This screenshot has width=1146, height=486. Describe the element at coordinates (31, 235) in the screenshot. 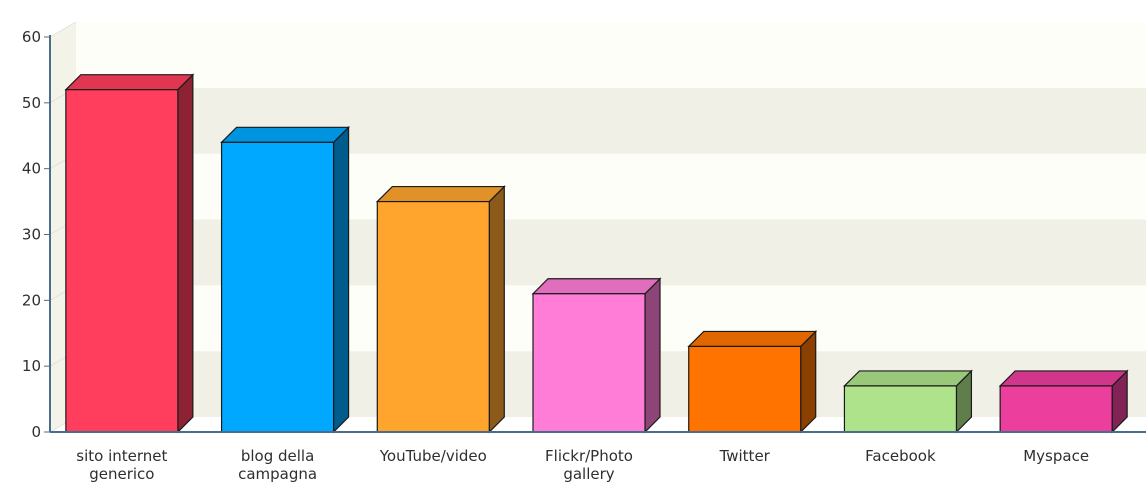

I see `y-tick-label: 30` at that location.